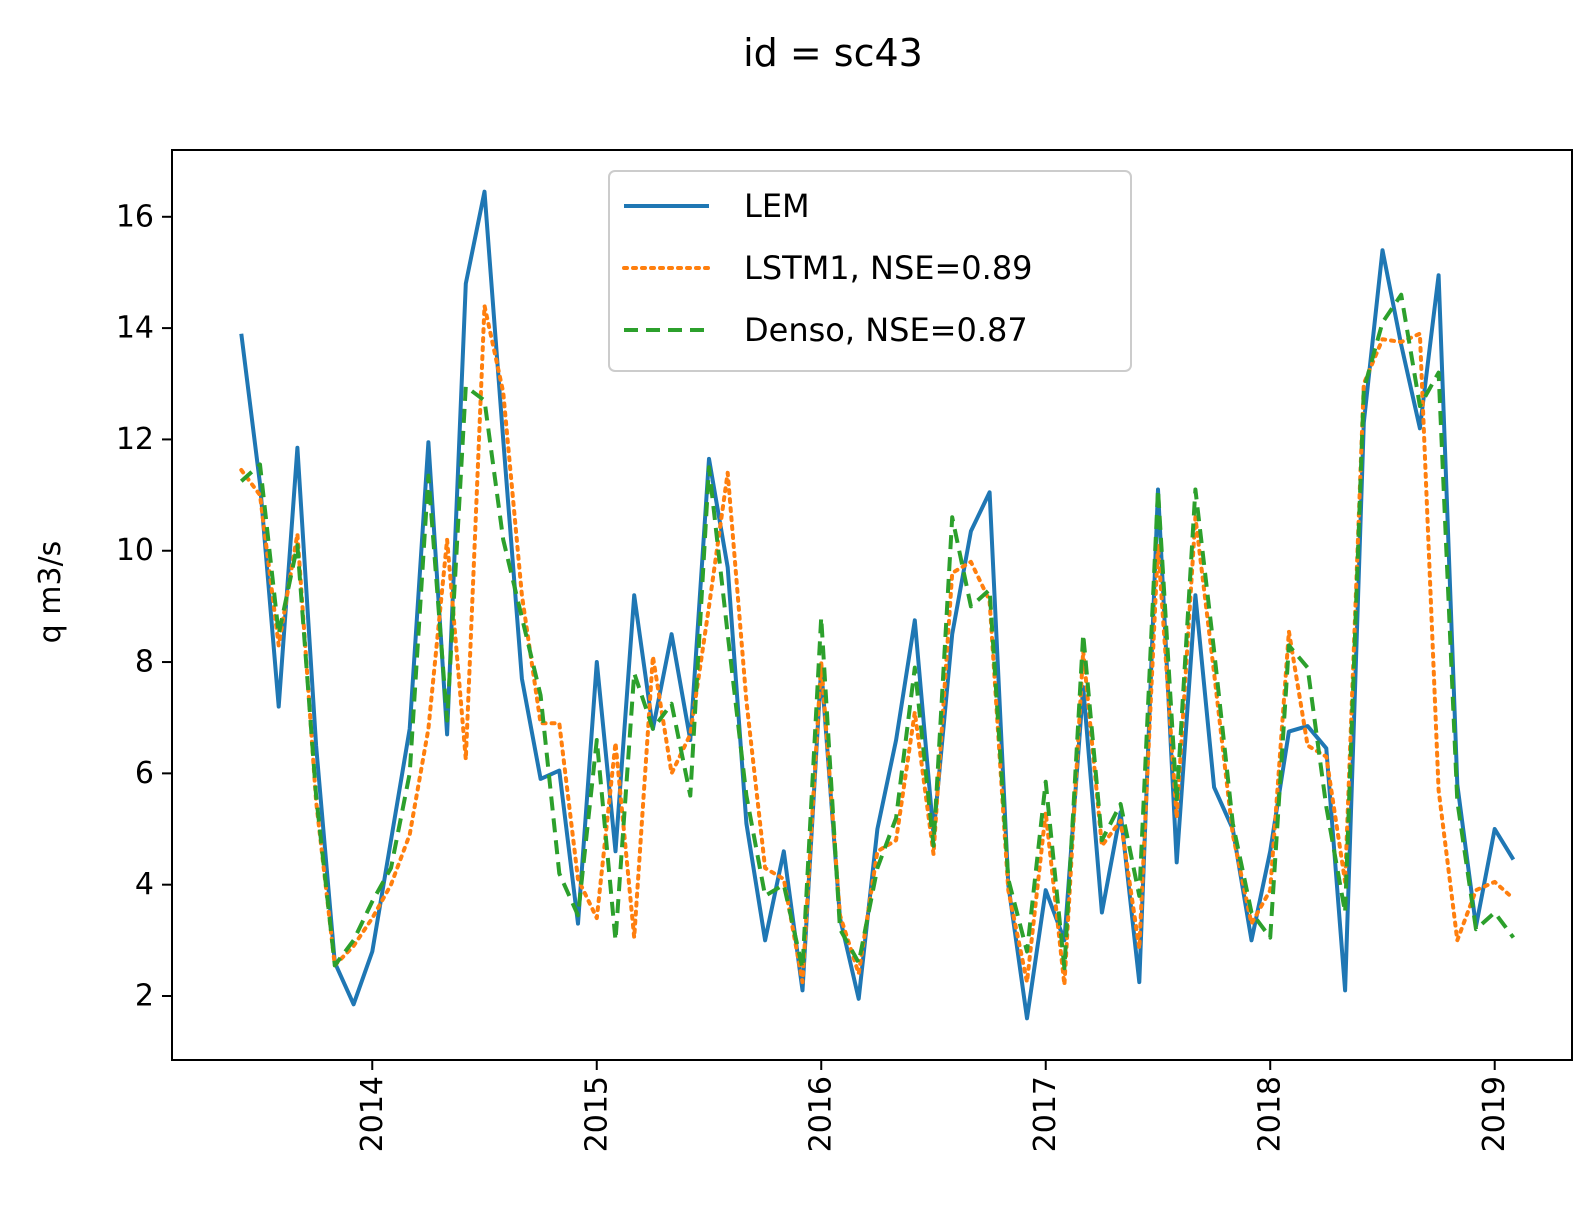  I want to click on chart-title: id = sc43, so click(833, 53).